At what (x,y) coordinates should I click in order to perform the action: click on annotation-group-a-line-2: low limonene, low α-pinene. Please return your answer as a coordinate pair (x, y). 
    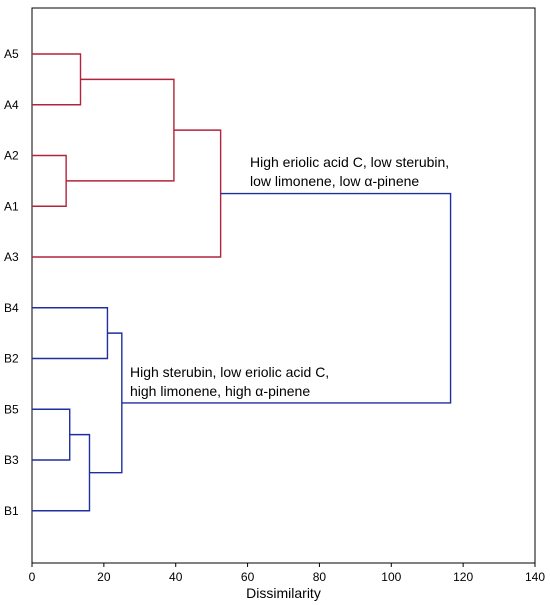
    Looking at the image, I should click on (334, 181).